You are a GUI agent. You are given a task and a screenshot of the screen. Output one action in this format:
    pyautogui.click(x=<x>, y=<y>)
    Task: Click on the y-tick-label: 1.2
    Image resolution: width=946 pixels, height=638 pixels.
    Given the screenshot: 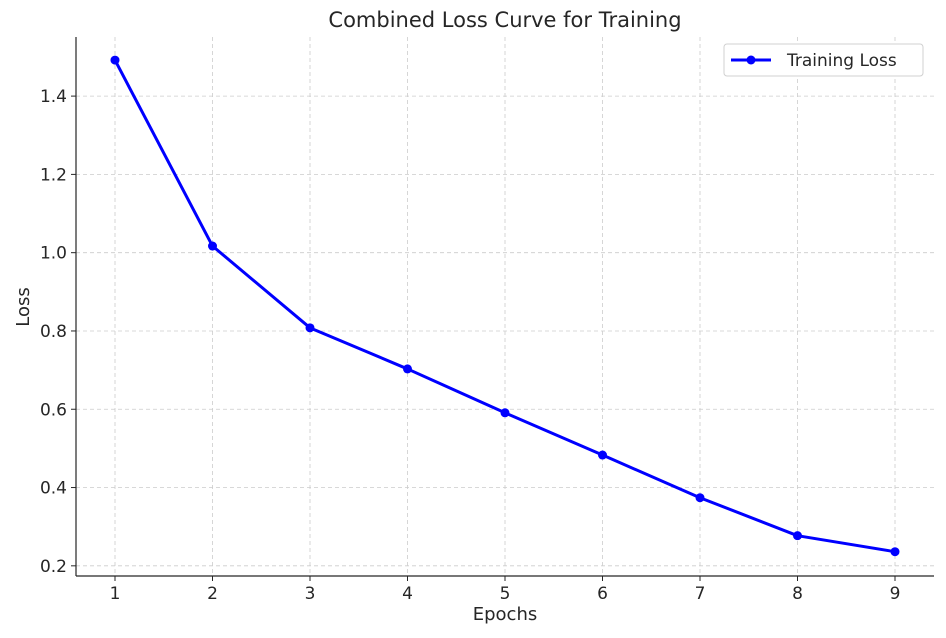 What is the action you would take?
    pyautogui.click(x=53, y=175)
    